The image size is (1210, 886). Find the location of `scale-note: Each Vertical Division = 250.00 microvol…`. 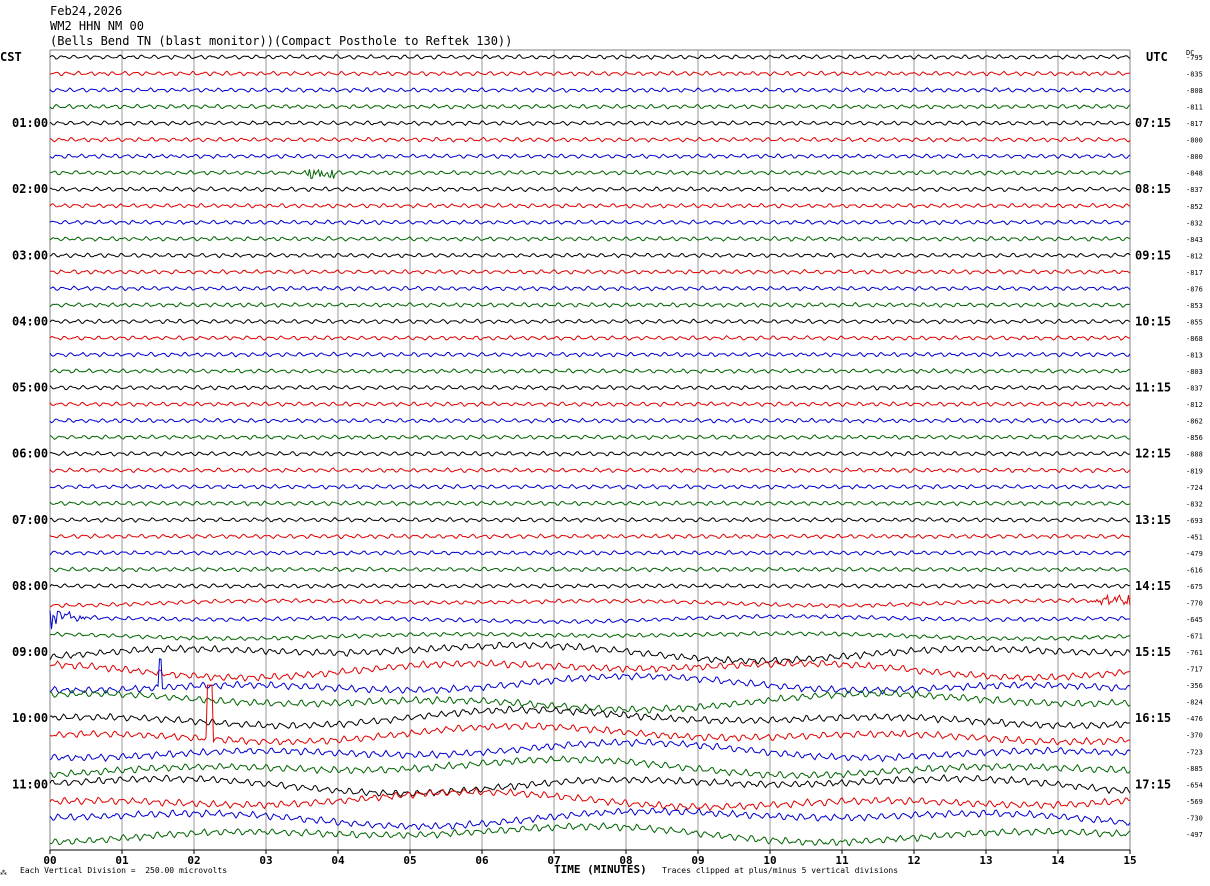

scale-note: Each Vertical Division = 250.00 microvol… is located at coordinates (124, 870).